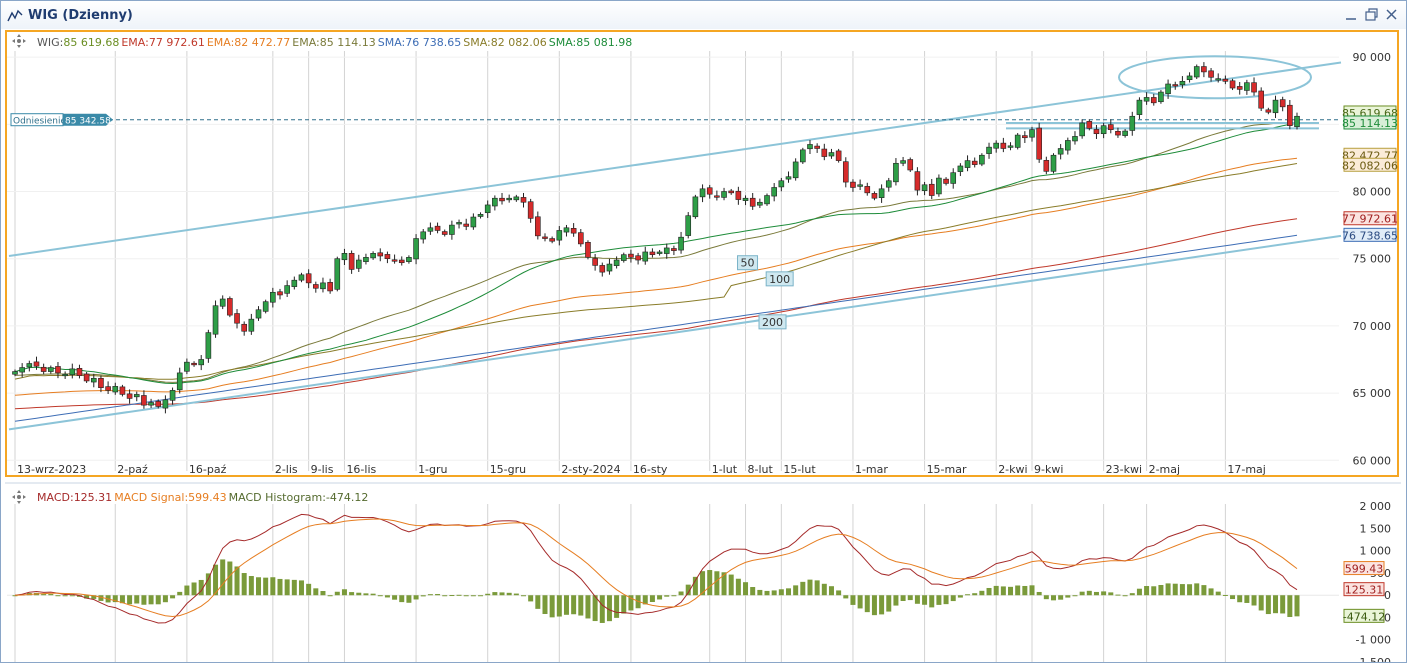 This screenshot has height=663, width=1407. Describe the element at coordinates (1371, 15) in the screenshot. I see `maximize-icon` at that location.